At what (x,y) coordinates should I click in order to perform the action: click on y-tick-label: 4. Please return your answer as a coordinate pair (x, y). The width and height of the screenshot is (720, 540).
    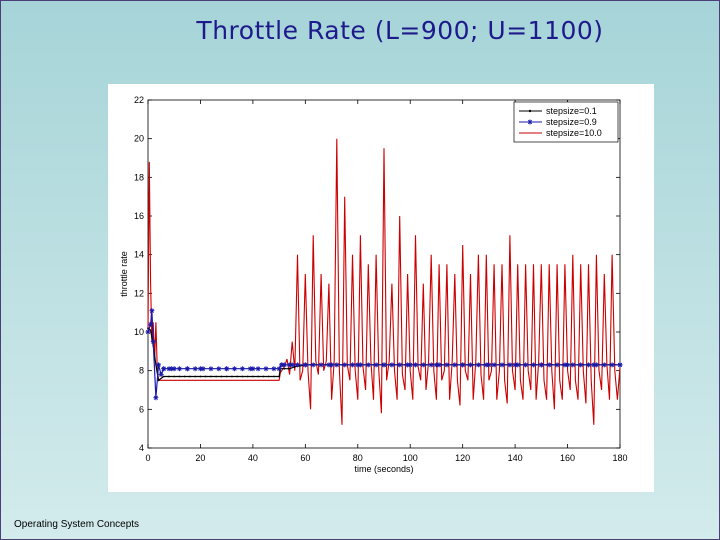
    Looking at the image, I should click on (141, 448).